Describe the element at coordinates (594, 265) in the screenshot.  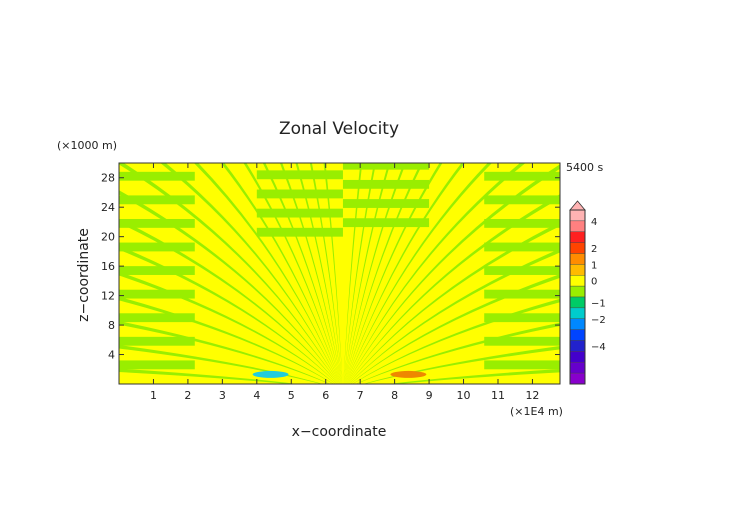
I see `colorbar-tick-label: 1` at that location.